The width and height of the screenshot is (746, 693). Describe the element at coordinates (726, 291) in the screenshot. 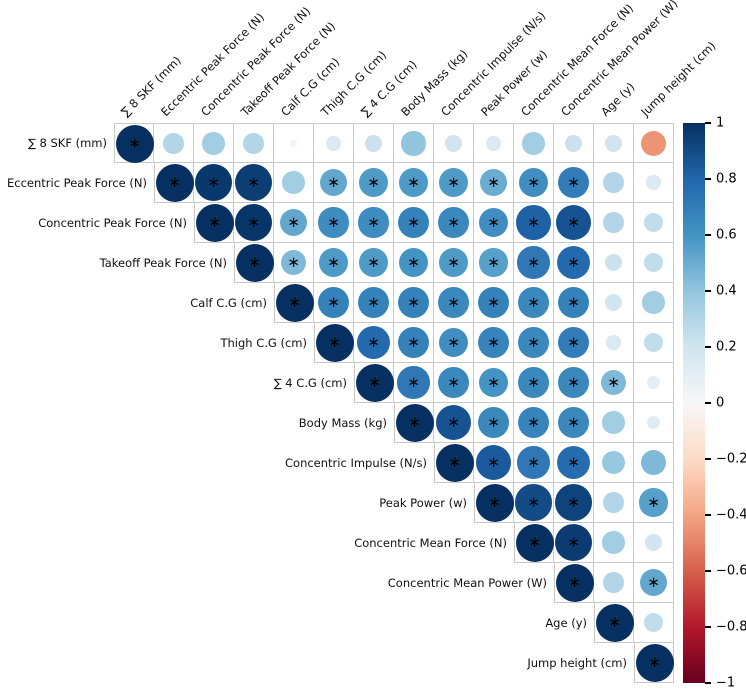

I see `colorbar-tick-label: 0.4` at that location.